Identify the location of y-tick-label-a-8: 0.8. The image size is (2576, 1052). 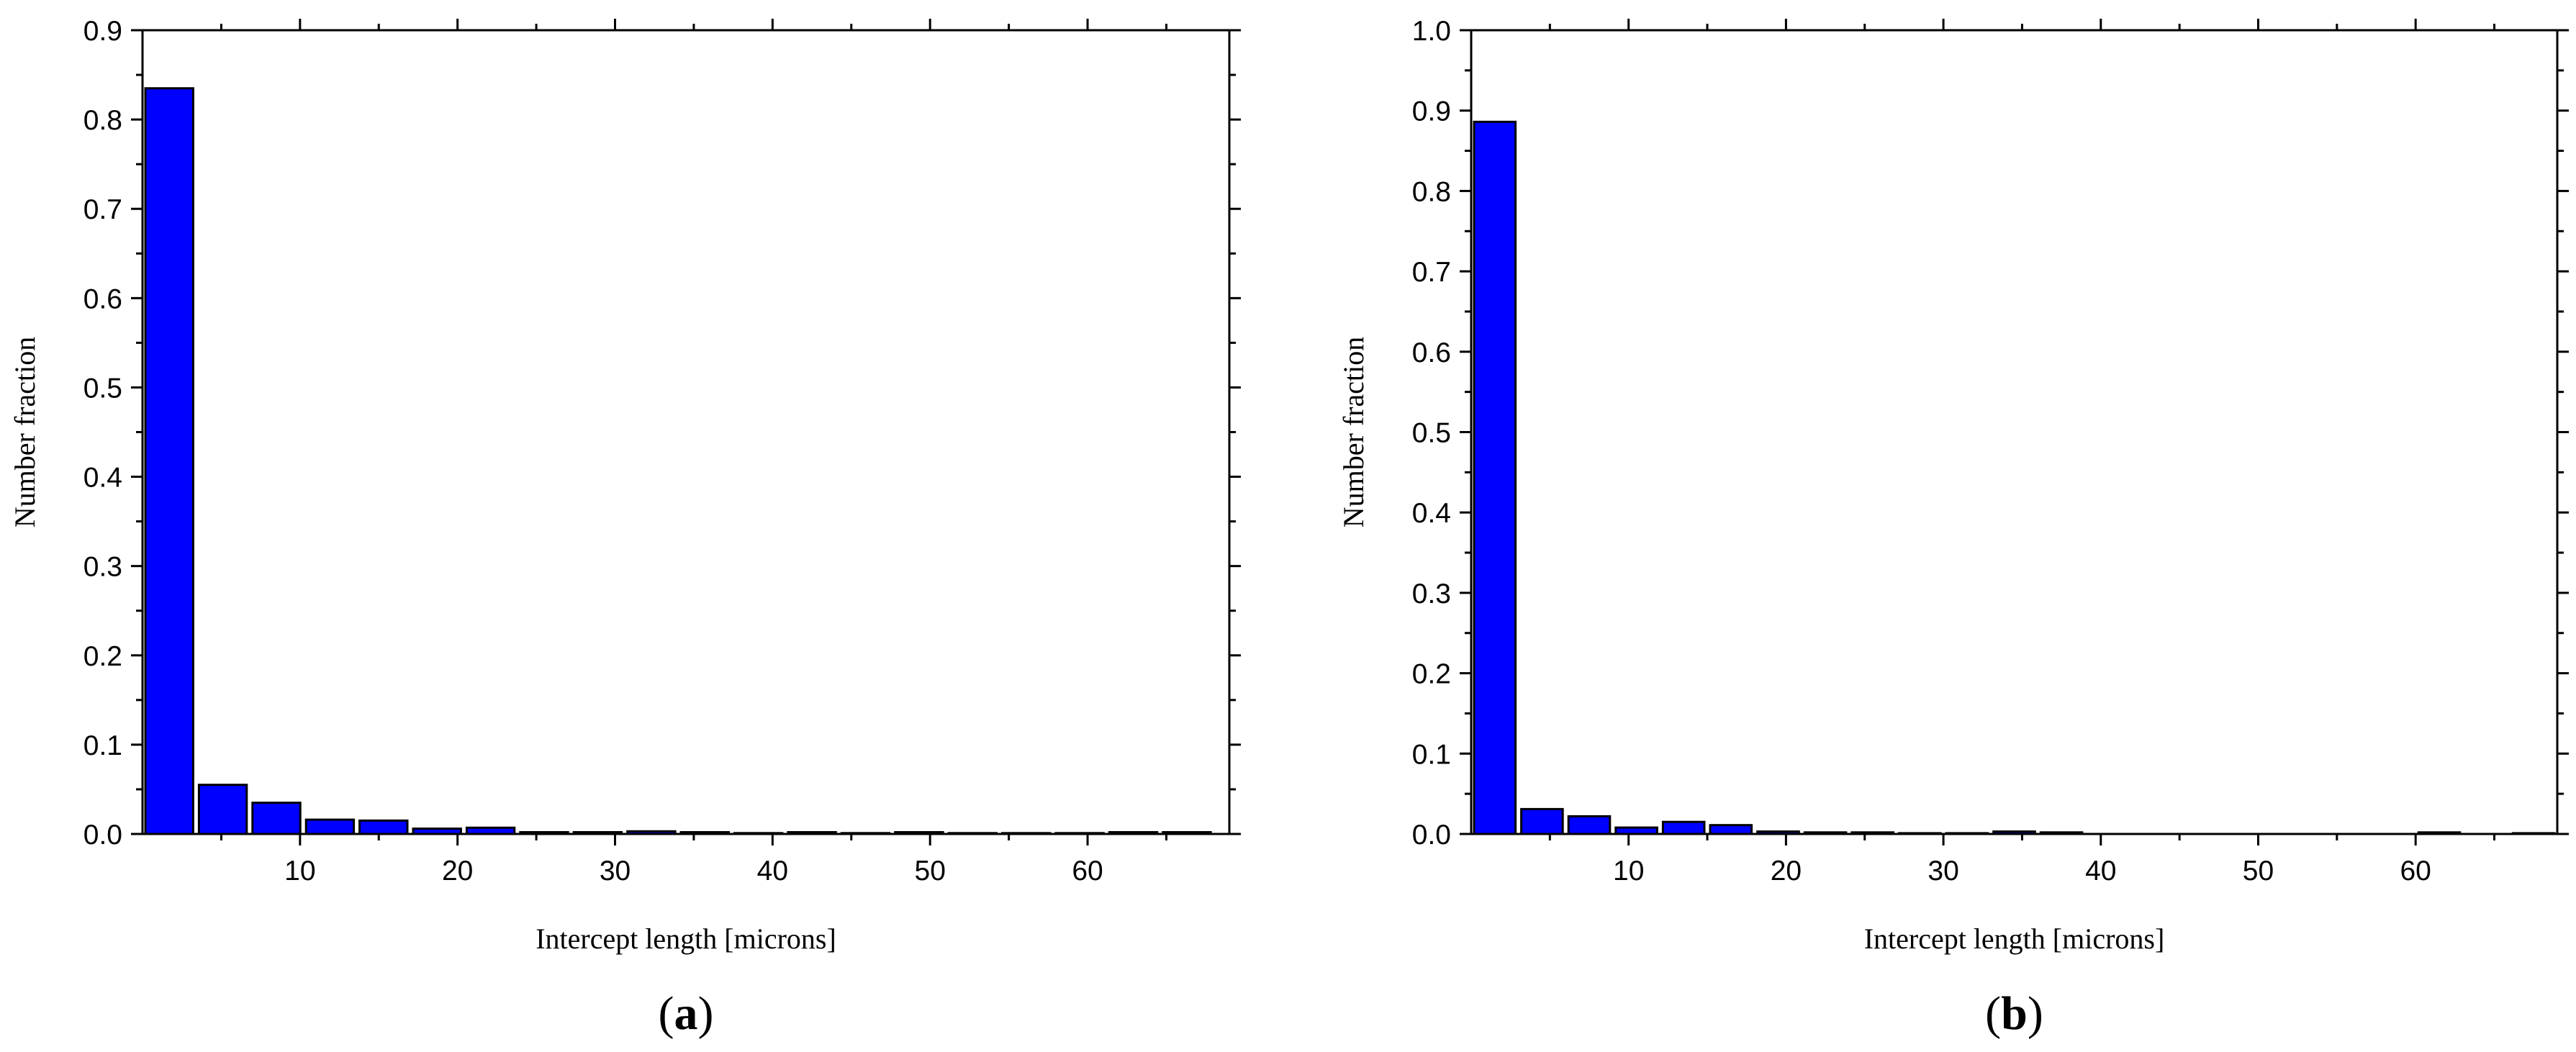
(103, 121).